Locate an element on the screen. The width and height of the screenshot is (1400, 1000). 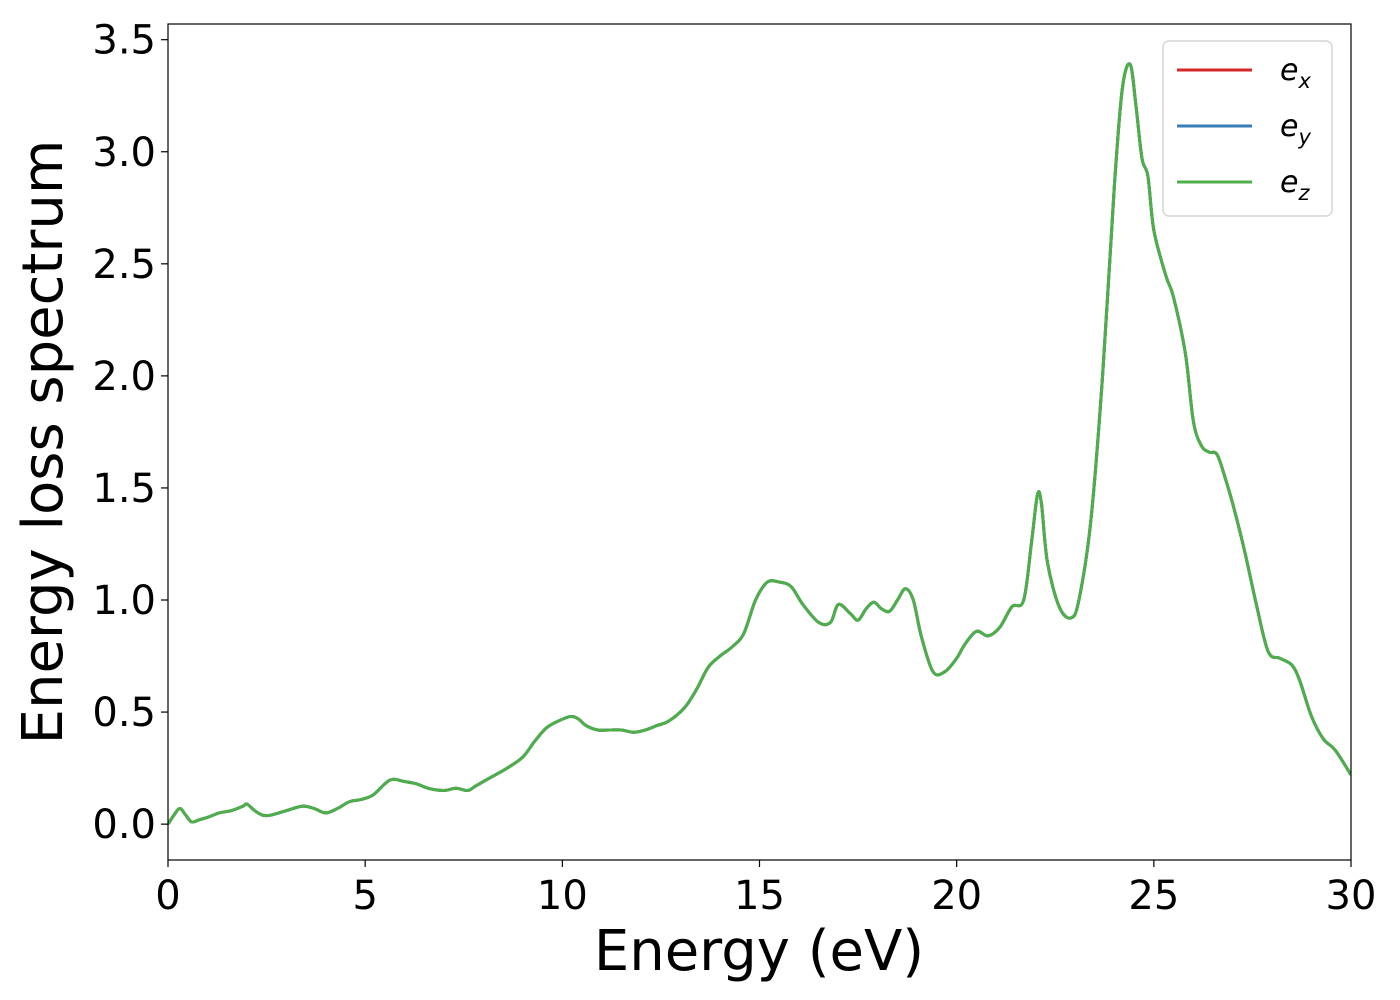
y-tick-label: 1.0 is located at coordinates (124, 601).